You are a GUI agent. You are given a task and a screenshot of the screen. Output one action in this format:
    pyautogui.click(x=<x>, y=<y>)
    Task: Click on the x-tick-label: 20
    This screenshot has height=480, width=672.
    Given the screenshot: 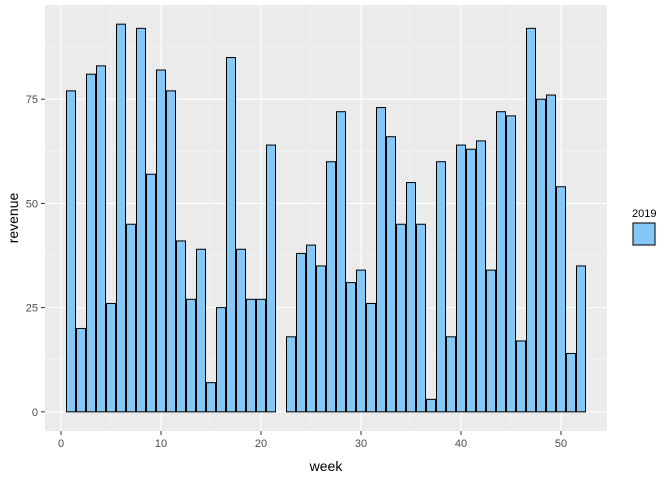 What is the action you would take?
    pyautogui.click(x=261, y=444)
    